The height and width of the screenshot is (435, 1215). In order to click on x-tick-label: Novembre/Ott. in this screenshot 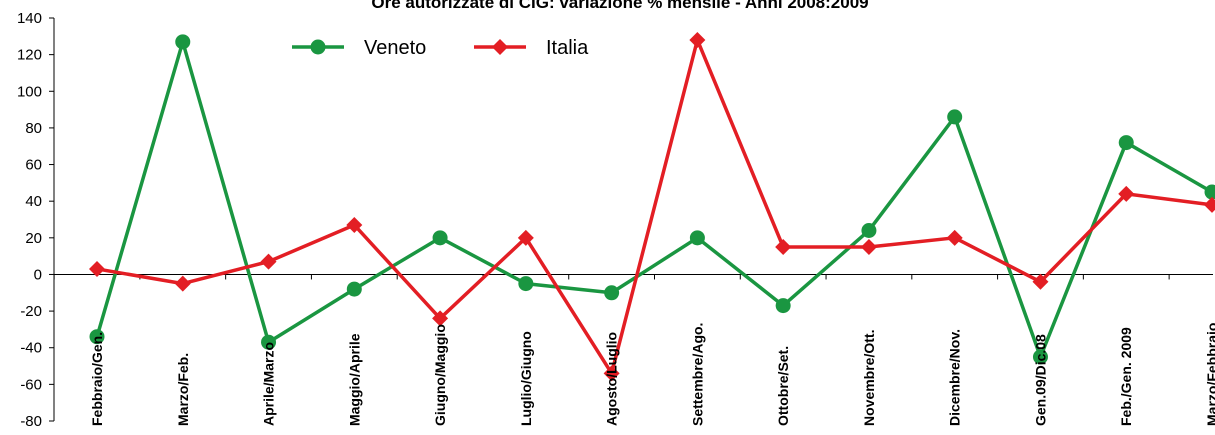, I will do `click(869, 378)`.